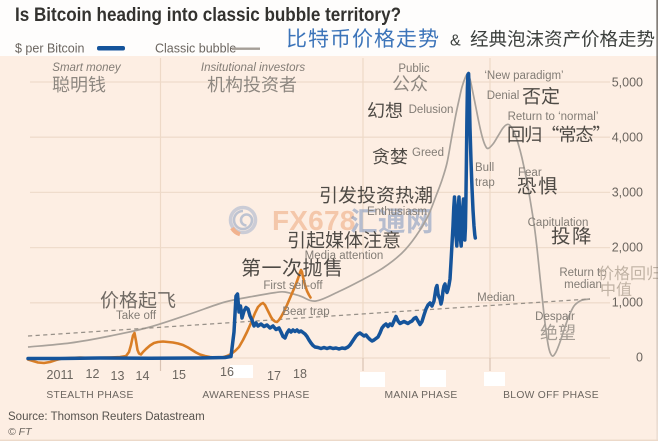 This screenshot has width=658, height=441. Describe the element at coordinates (20, 432) in the screenshot. I see `svg-text: © FT` at that location.